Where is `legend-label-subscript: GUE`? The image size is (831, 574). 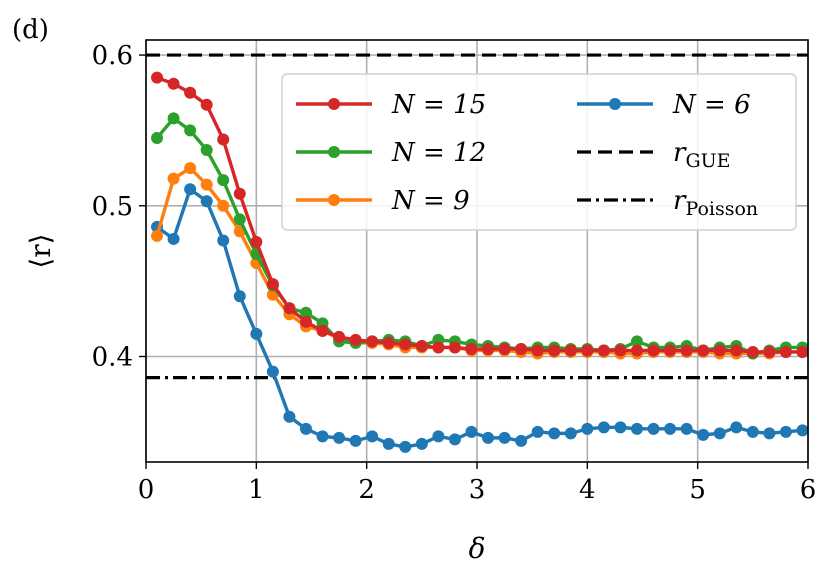 legend-label-subscript: GUE is located at coordinates (707, 161).